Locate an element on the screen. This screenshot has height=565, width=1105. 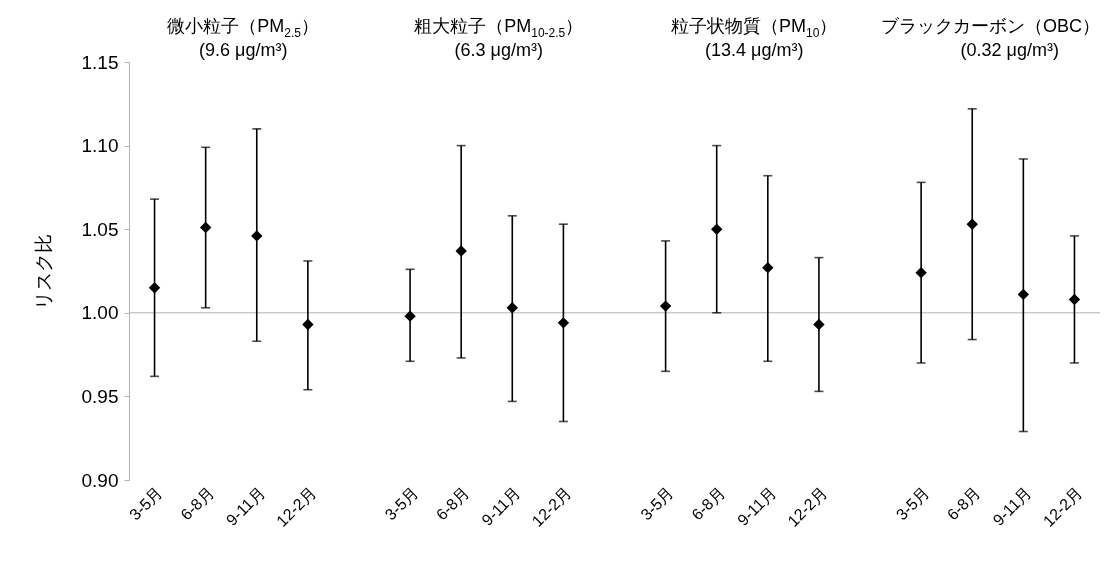
text: 粗大粒子（PM$_{10-2.5}$） is located at coordinates (499, 27).